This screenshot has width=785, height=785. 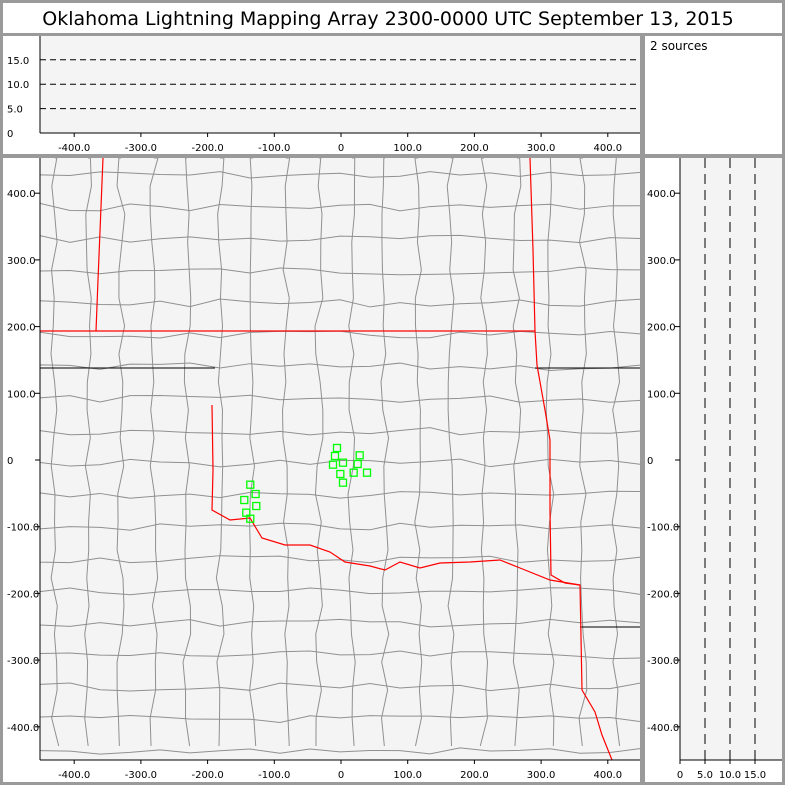 What do you see at coordinates (21, 328) in the screenshot?
I see `y-tick-label: 200.0` at bounding box center [21, 328].